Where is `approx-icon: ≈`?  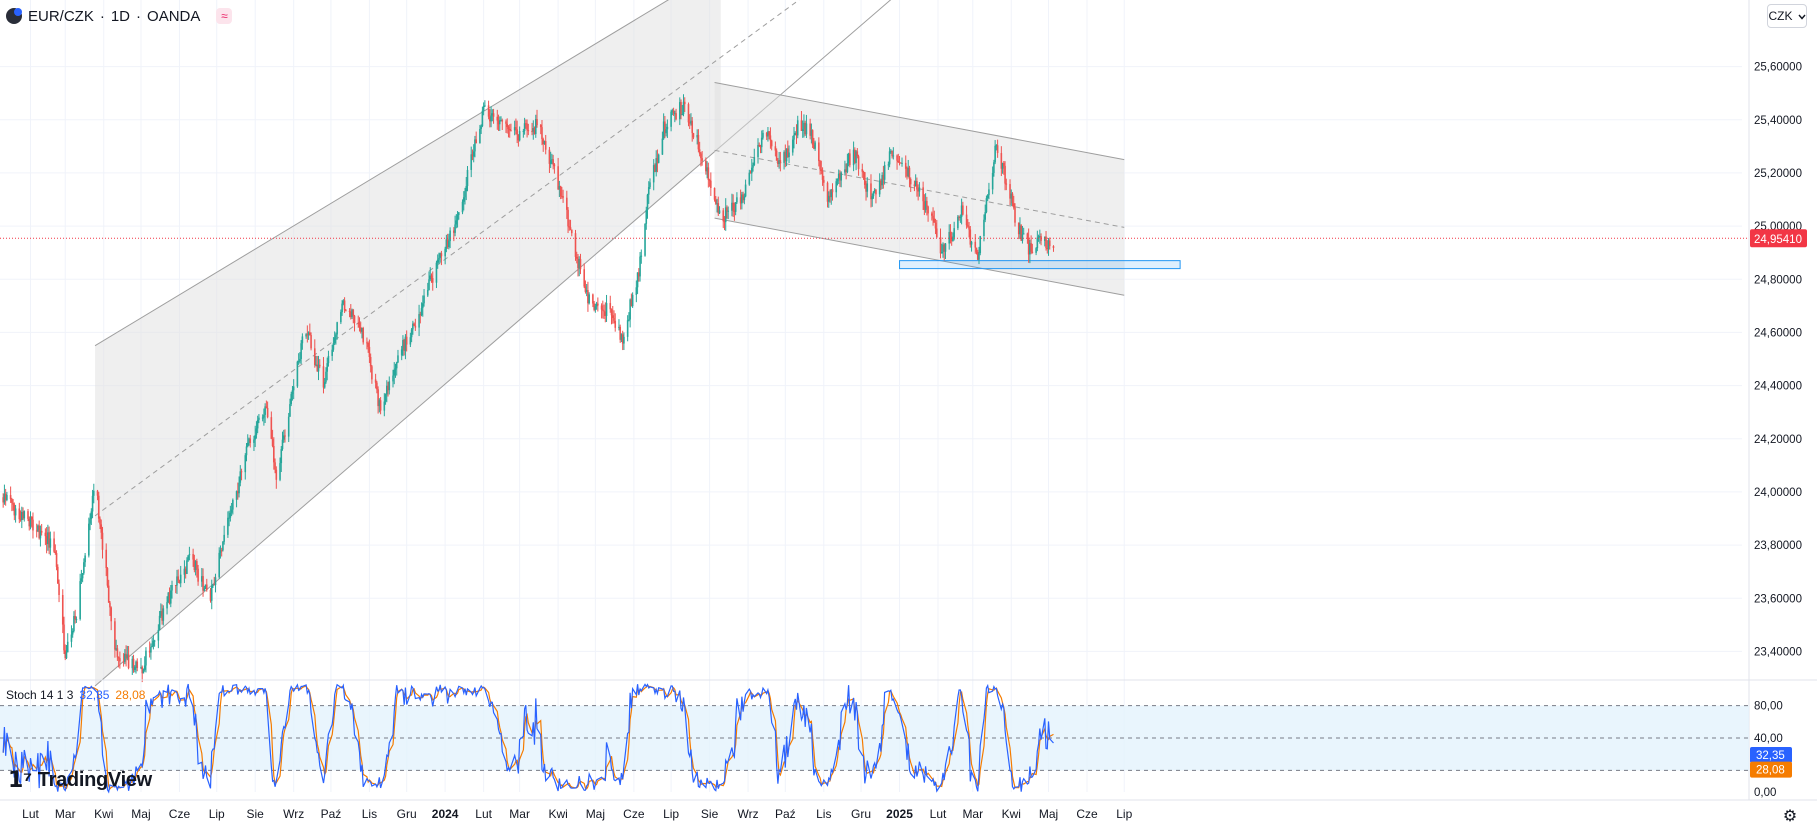 approx-icon: ≈ is located at coordinates (224, 16).